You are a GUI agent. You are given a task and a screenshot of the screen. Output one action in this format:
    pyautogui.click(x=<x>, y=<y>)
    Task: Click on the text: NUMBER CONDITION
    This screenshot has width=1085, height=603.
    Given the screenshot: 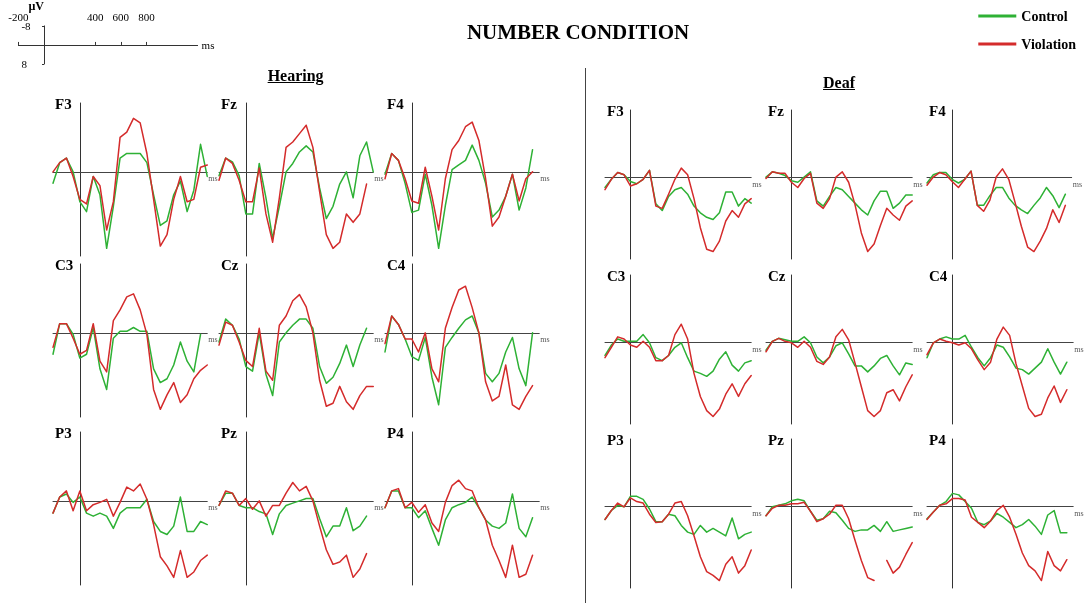 What is the action you would take?
    pyautogui.click(x=578, y=31)
    